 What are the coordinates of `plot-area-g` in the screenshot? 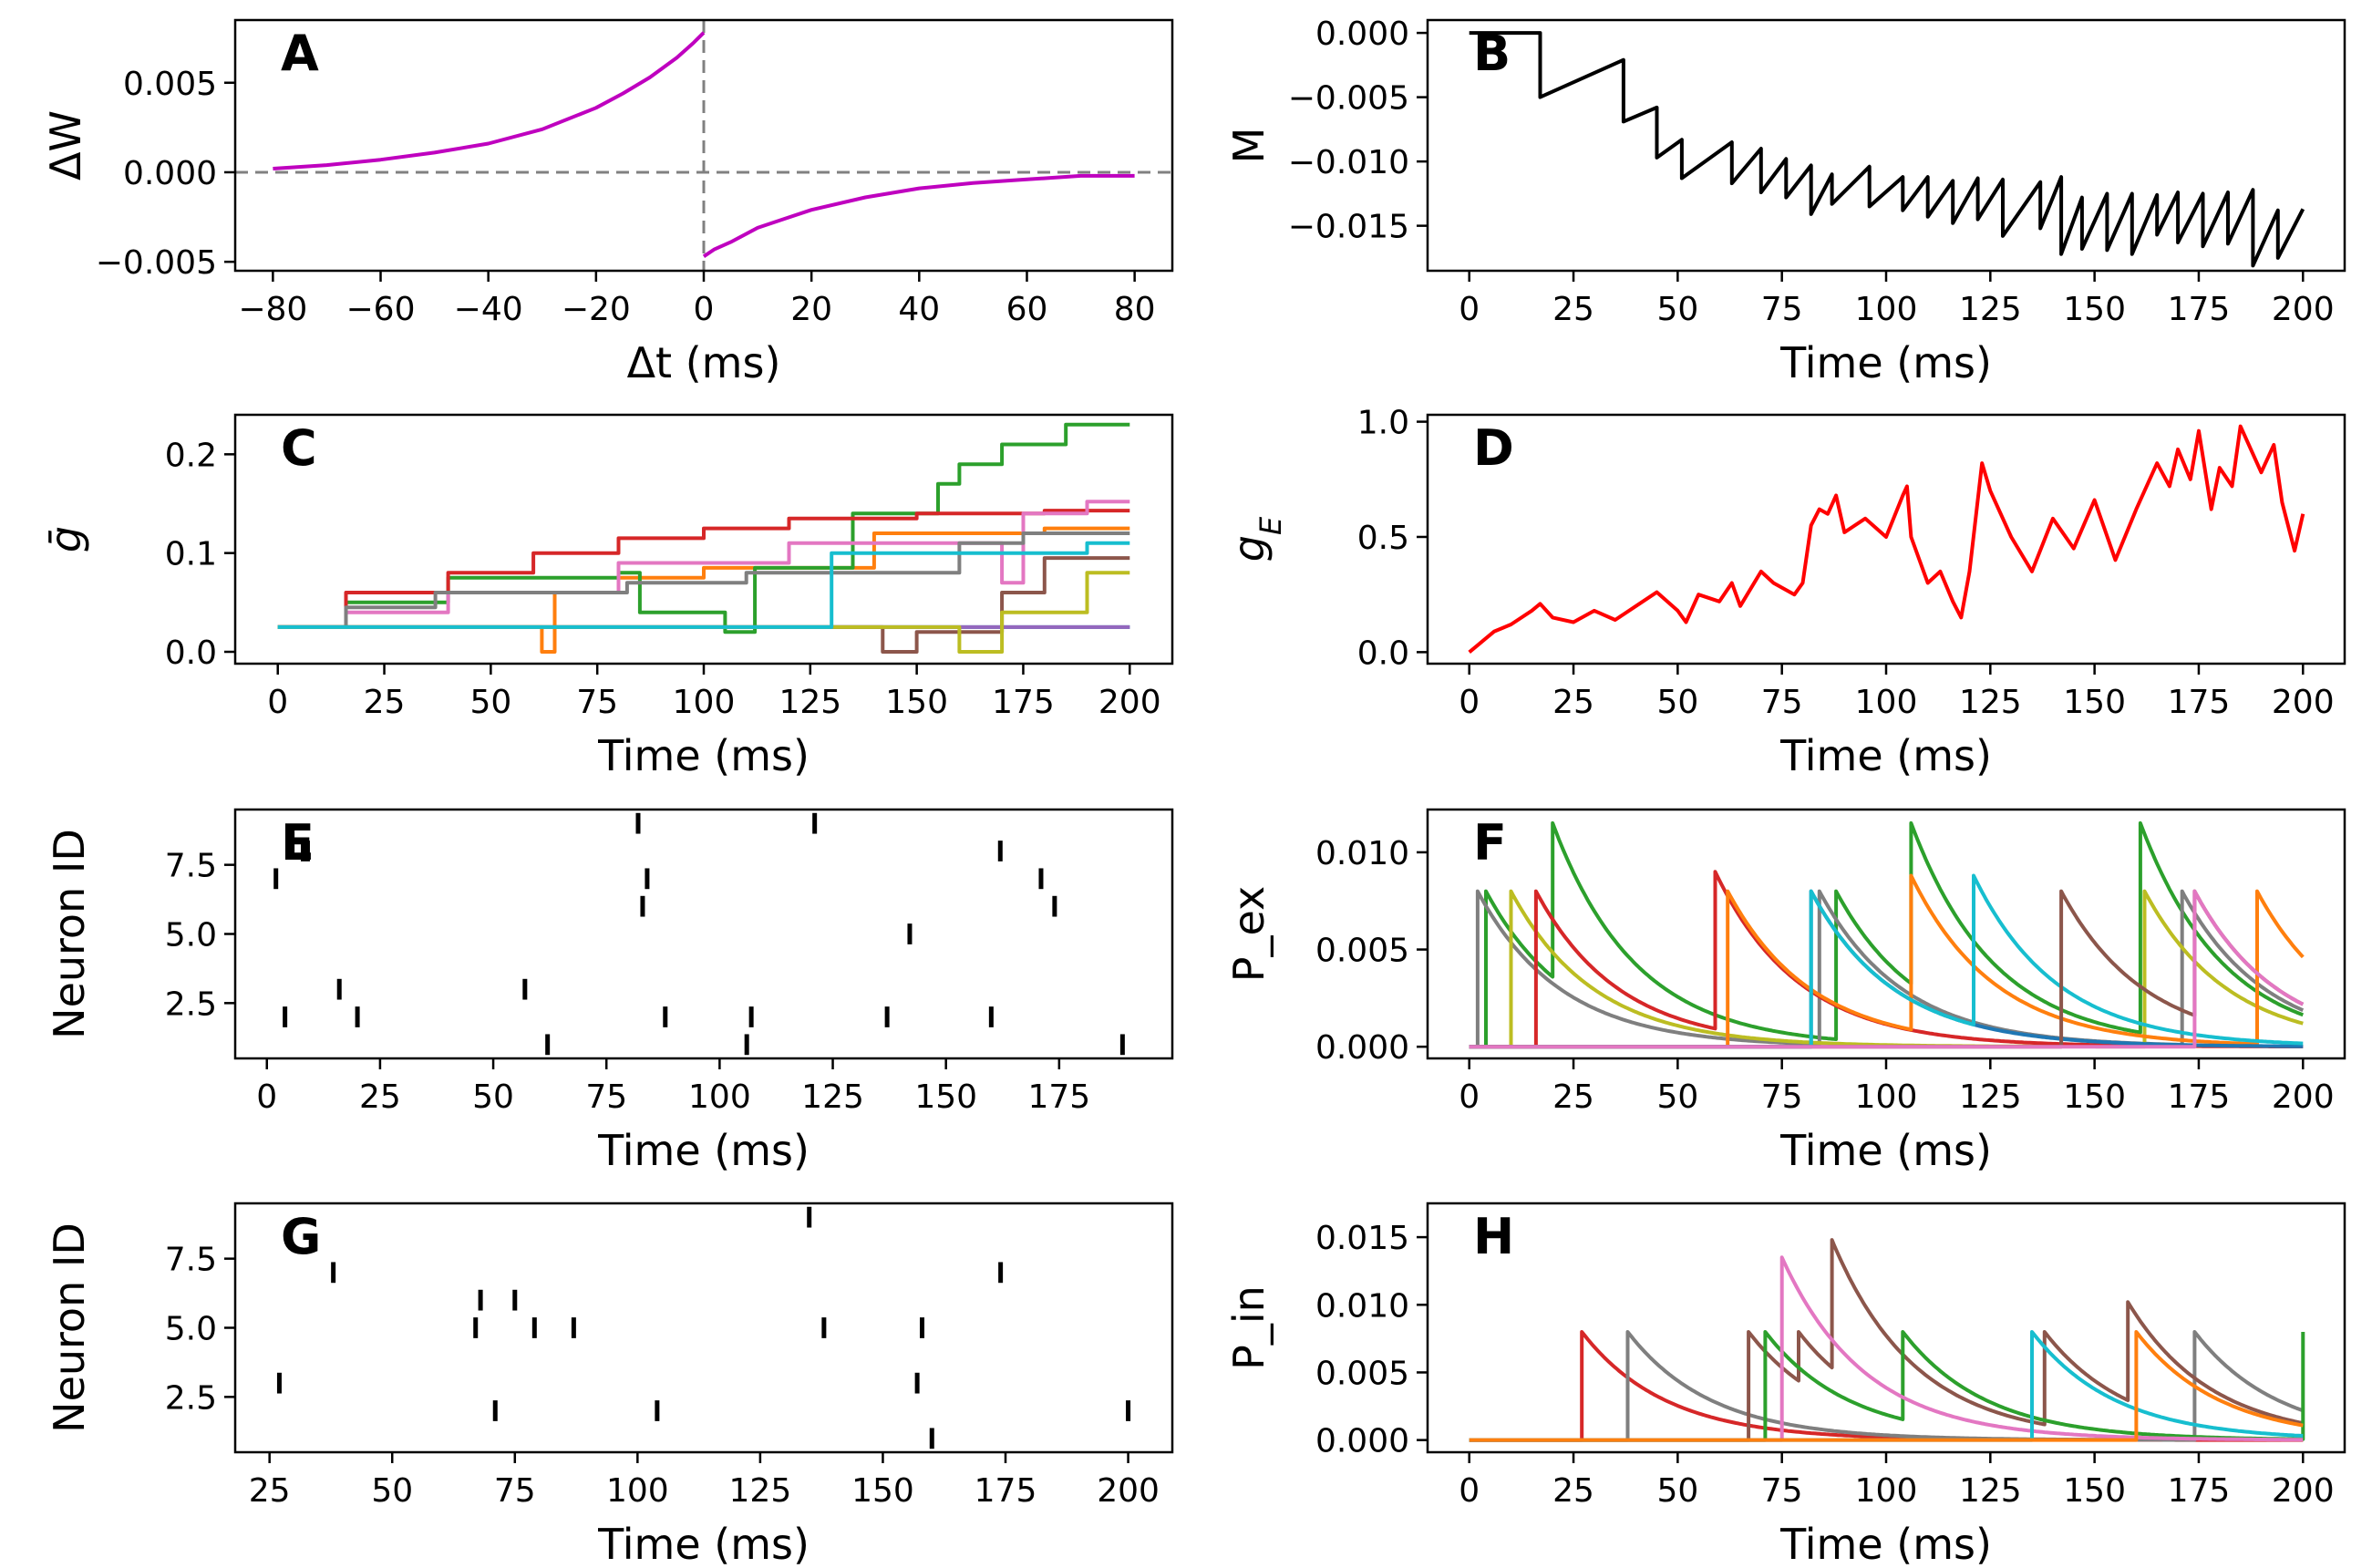 It's located at (703, 1327).